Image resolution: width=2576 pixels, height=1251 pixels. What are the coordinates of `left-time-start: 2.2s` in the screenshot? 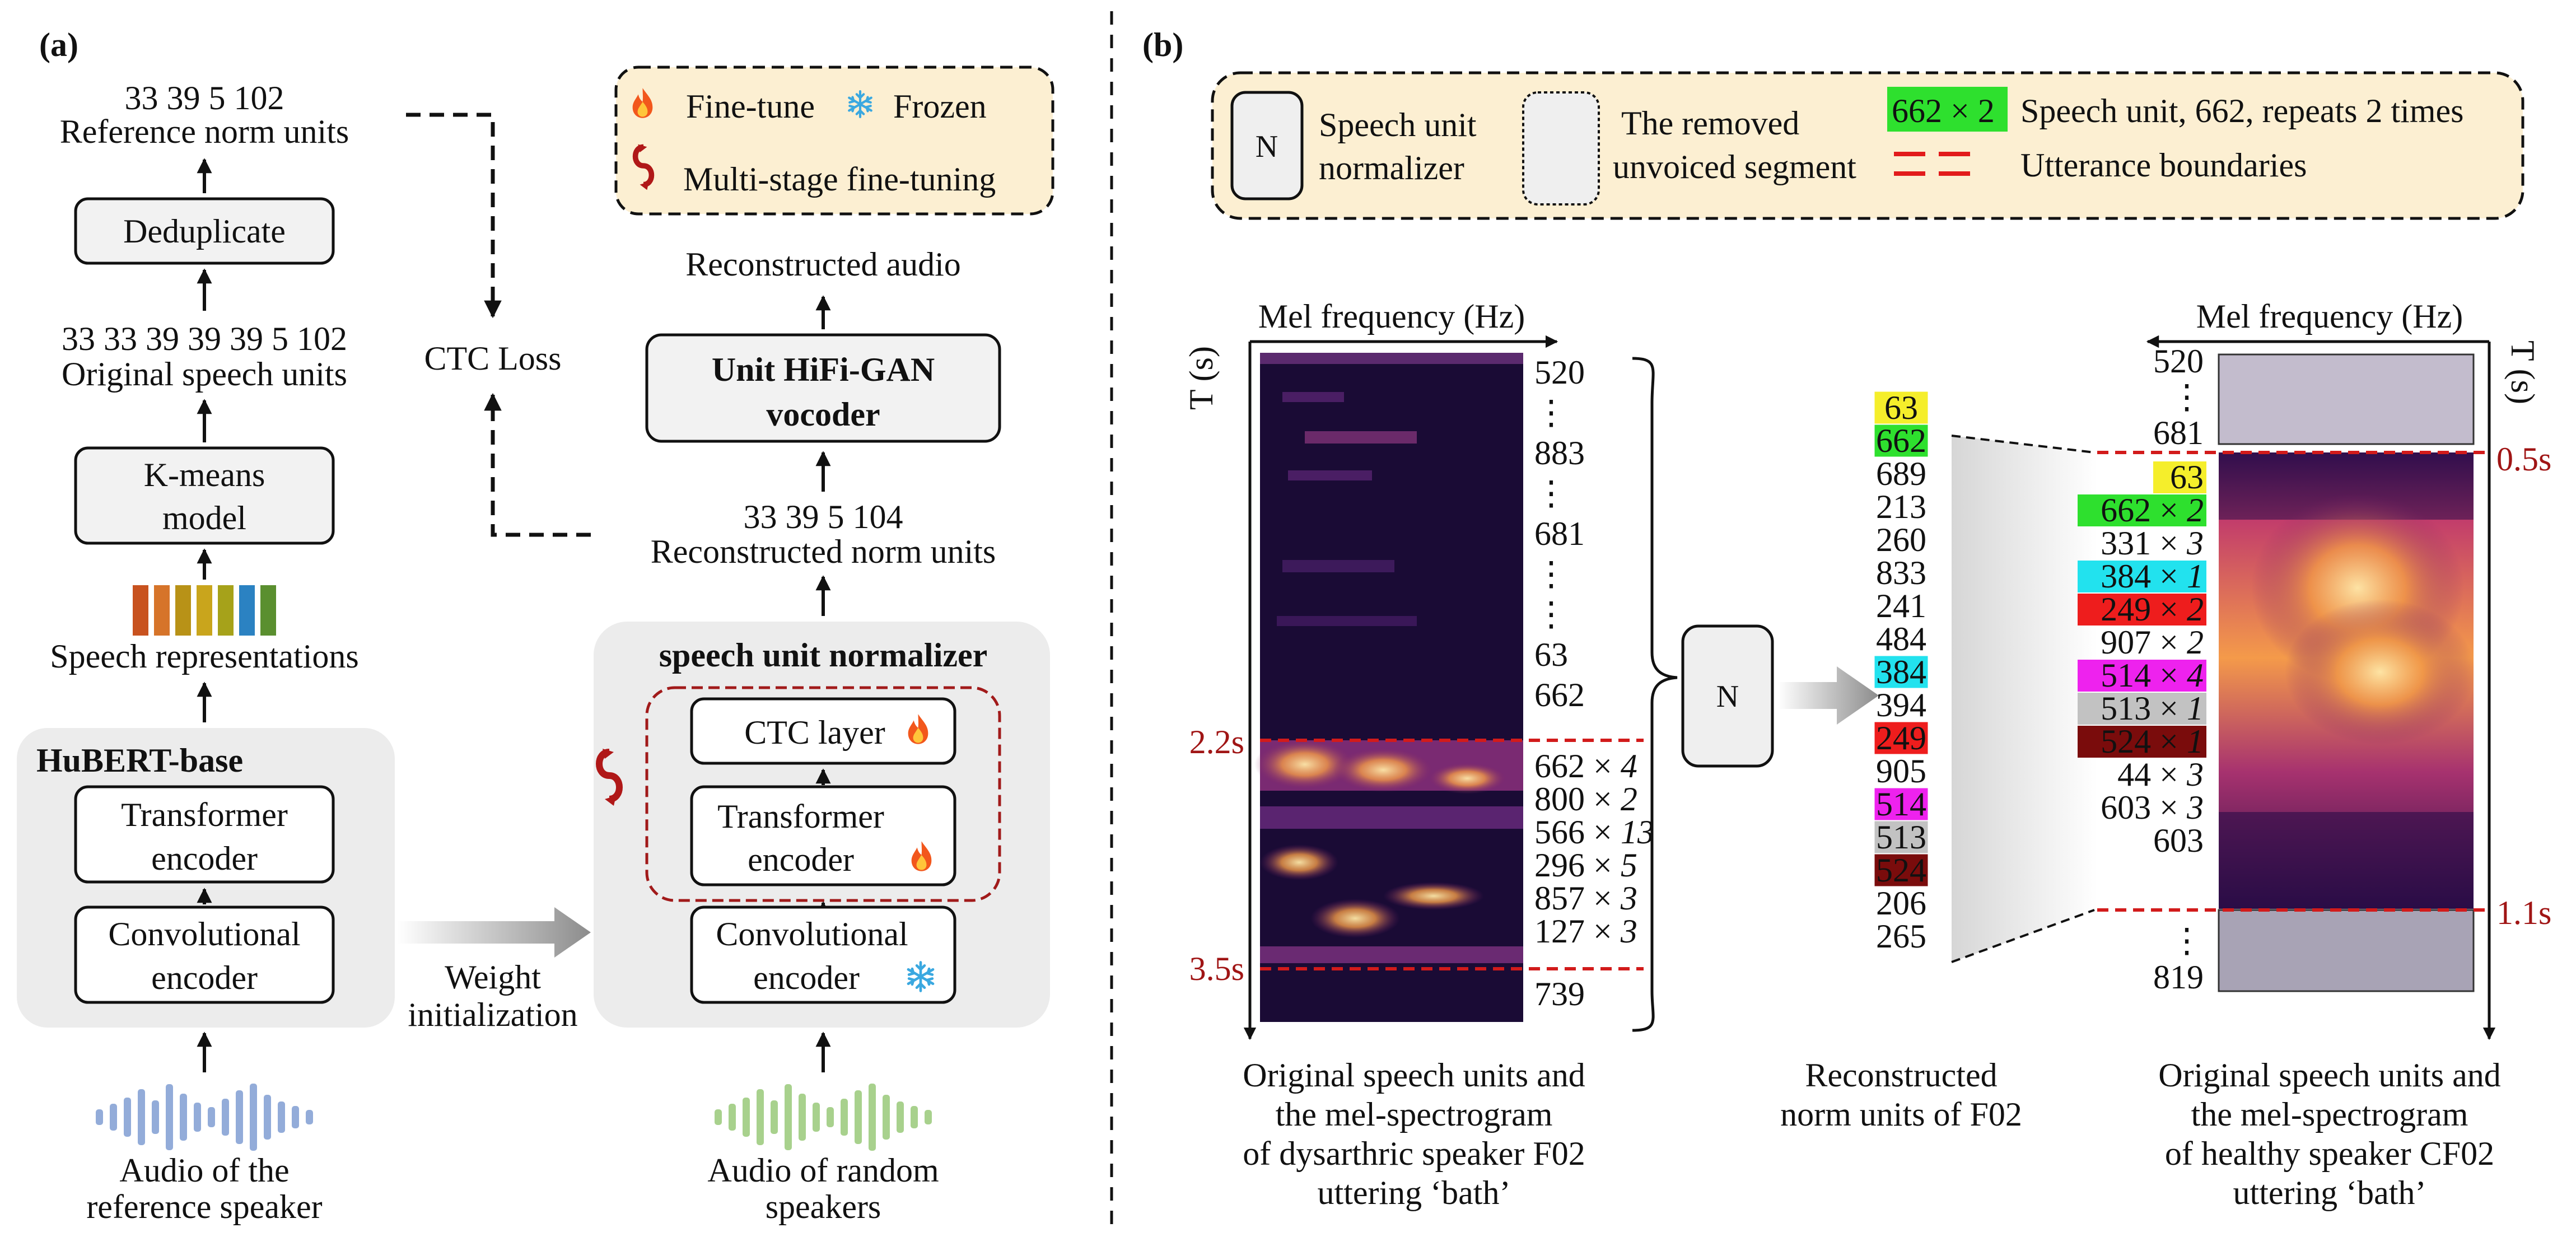 It's located at (1217, 741).